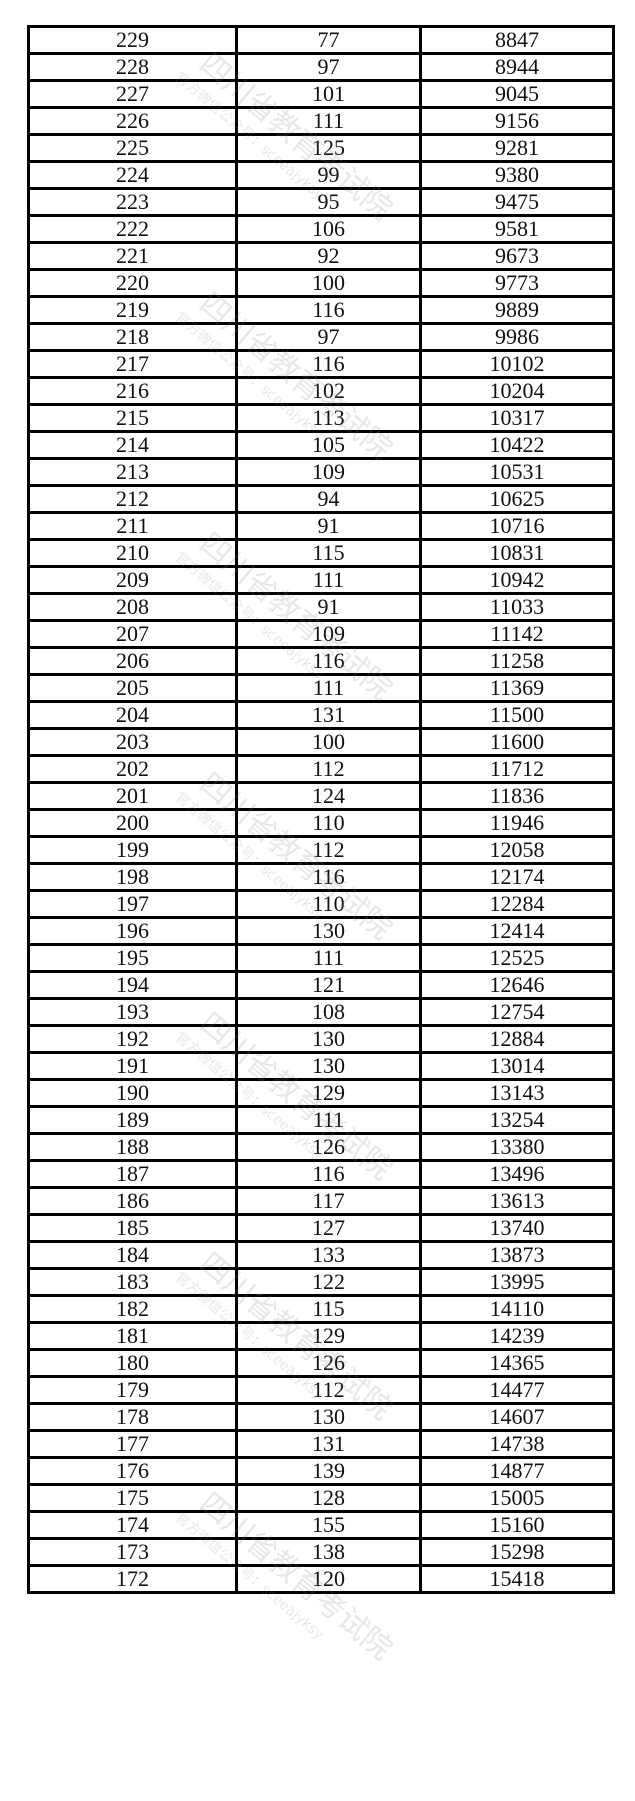  I want to click on score-cell: 229, so click(132, 40).